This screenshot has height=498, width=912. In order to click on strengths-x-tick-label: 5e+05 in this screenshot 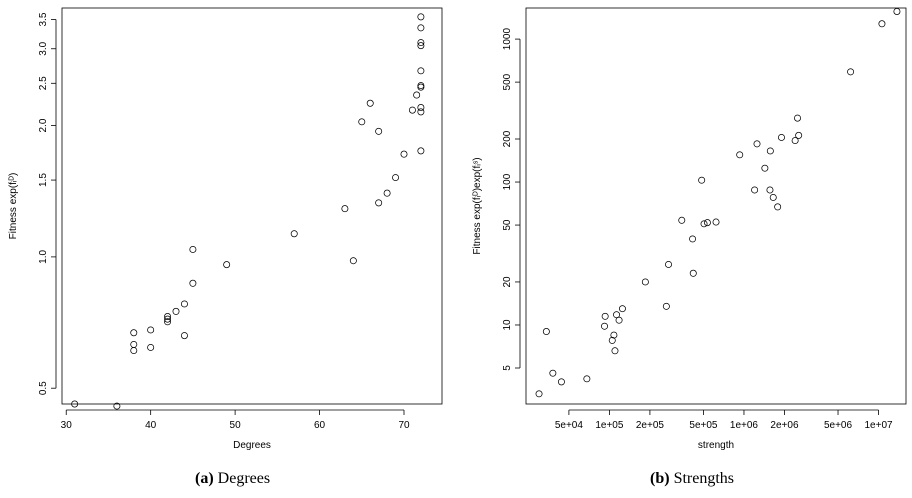, I will do `click(703, 425)`.